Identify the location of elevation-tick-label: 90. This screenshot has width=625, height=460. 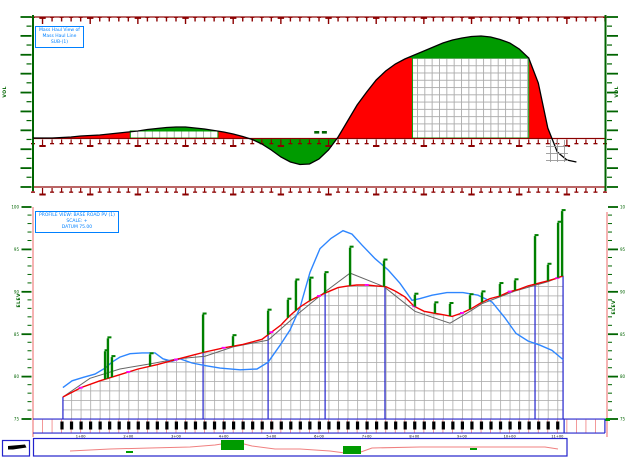
(622, 291).